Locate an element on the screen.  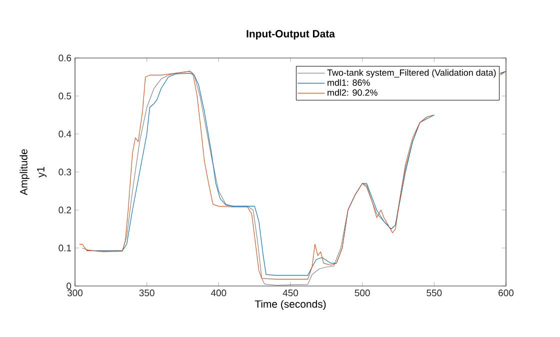
x-tick-label: 350 is located at coordinates (146, 293).